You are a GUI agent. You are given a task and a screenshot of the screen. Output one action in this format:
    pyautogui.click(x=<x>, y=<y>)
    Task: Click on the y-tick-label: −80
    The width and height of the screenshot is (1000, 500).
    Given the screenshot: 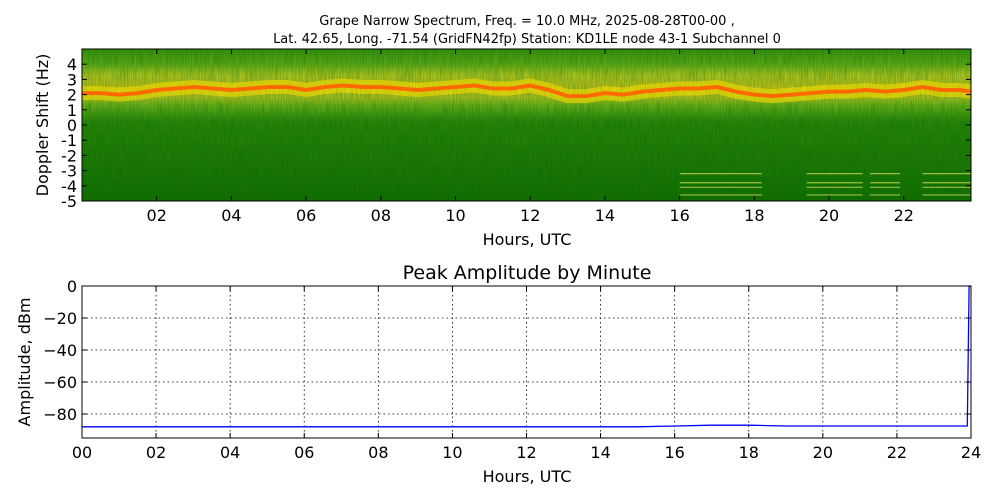 What is the action you would take?
    pyautogui.click(x=60, y=414)
    